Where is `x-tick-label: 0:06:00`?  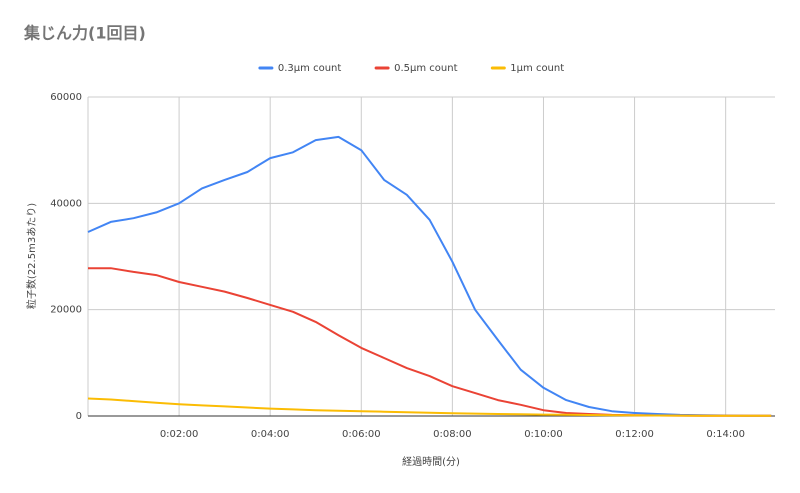
x-tick-label: 0:06:00 is located at coordinates (361, 434).